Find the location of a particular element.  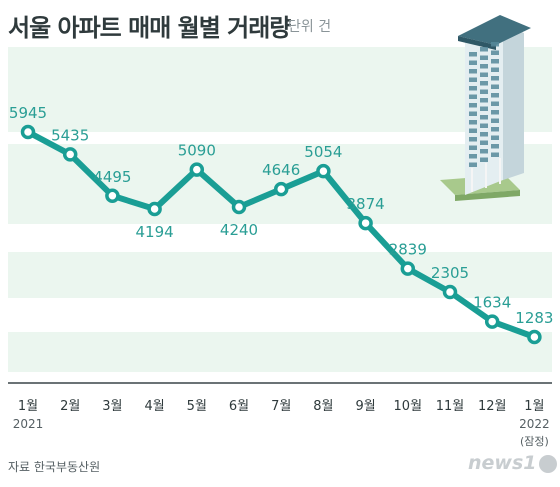

provisional-note: (잠정) is located at coordinates (534, 441).